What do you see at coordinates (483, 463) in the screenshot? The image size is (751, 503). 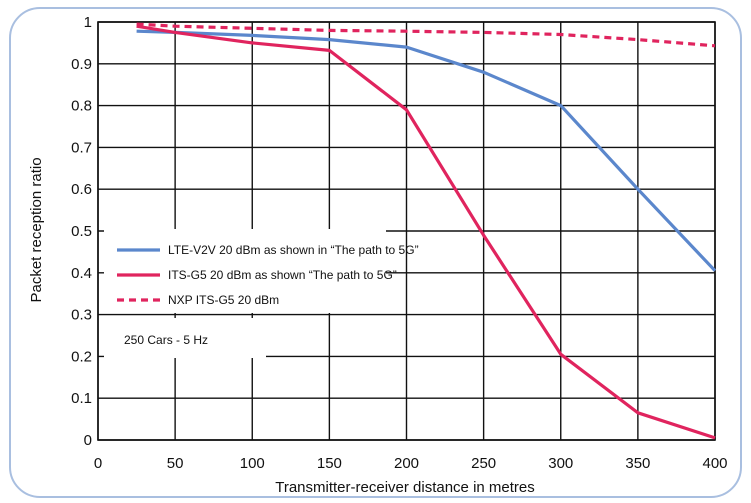 I see `x-tick-label: 250` at bounding box center [483, 463].